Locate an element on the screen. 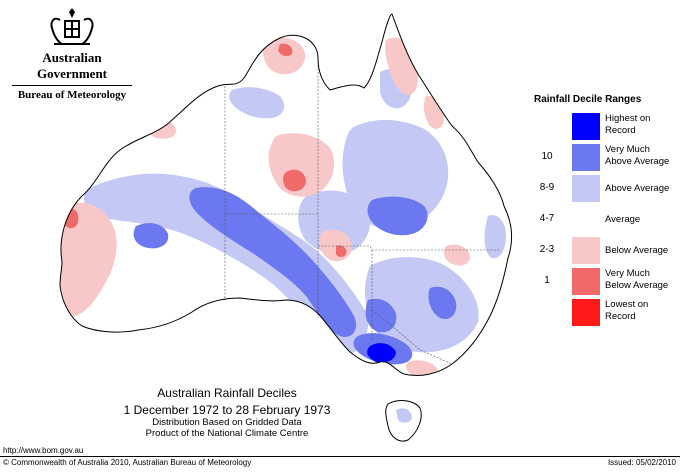 The image size is (680, 472). map-title: Australian Rainfall Deciles is located at coordinates (227, 393).